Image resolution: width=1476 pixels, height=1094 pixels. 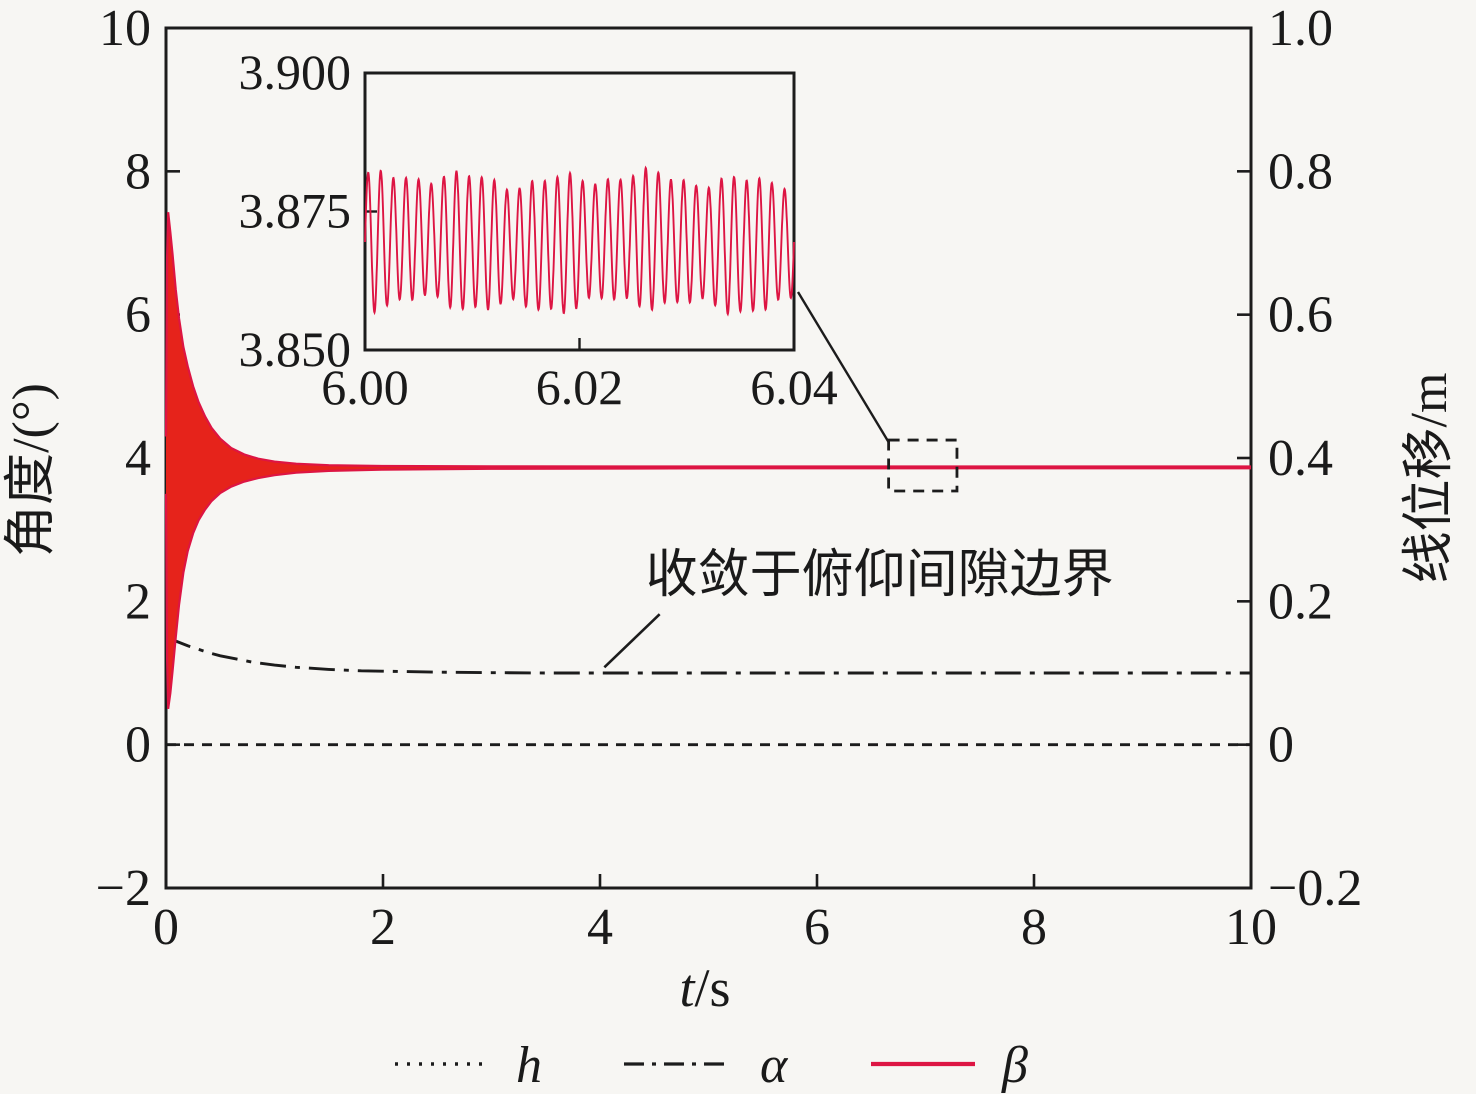 What do you see at coordinates (1251, 927) in the screenshot?
I see `x-tick-label: 10` at bounding box center [1251, 927].